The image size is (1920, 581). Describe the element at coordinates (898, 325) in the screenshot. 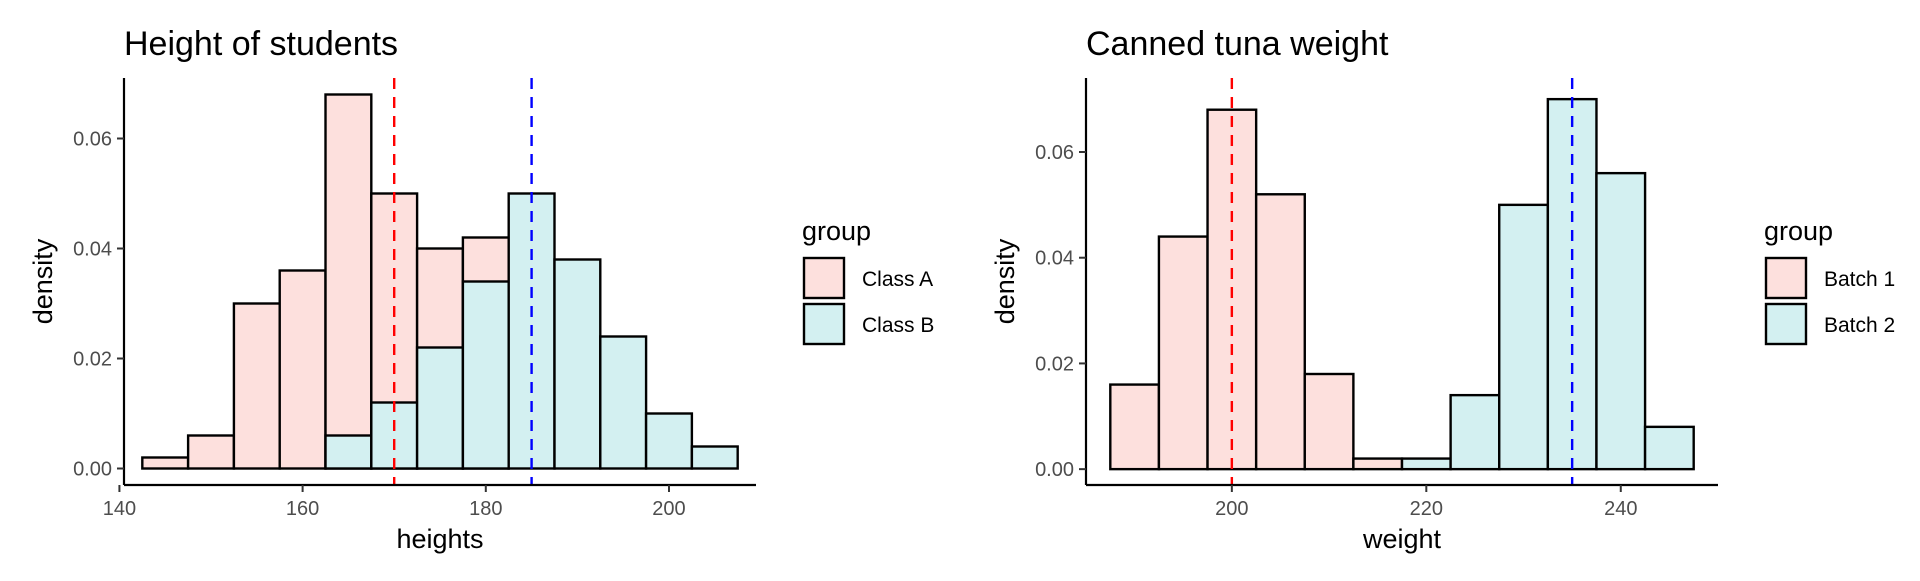

I see `legend-label: Class B` at that location.